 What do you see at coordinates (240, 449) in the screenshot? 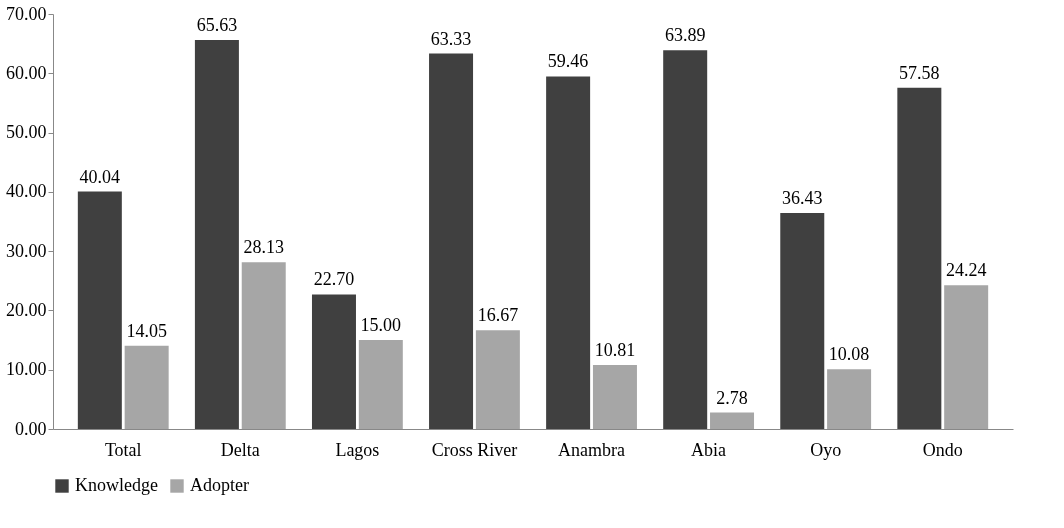
I see `x-tick-label: Delta` at bounding box center [240, 449].